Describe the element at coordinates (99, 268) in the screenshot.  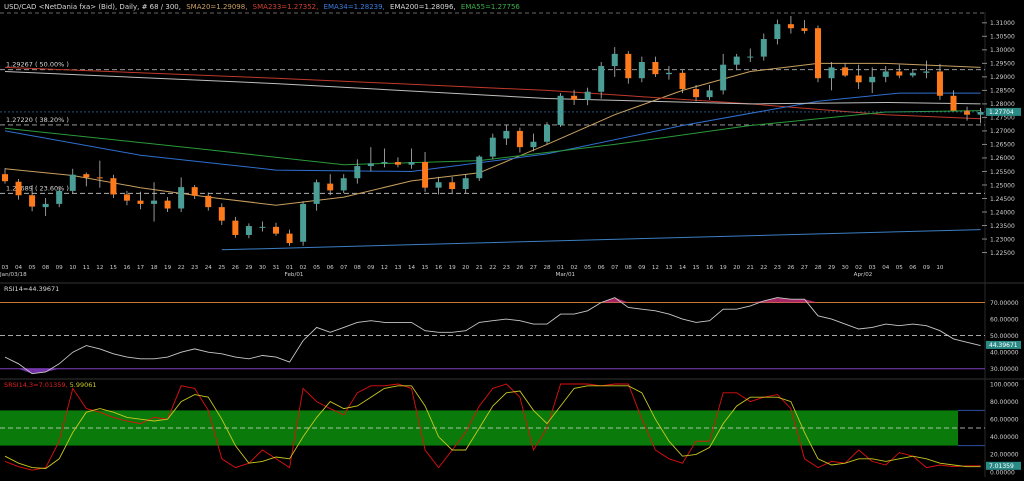
I see `time-tick-label: 12` at that location.